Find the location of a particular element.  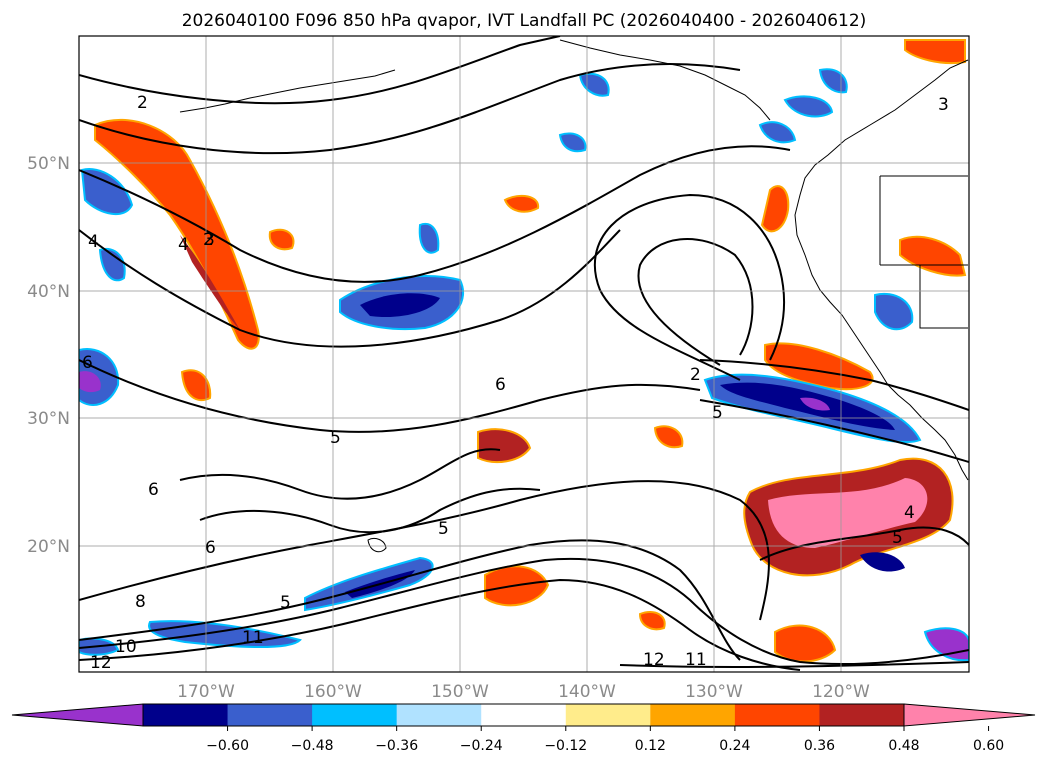

positive-plume-west-core is located at coordinates (210, 282).